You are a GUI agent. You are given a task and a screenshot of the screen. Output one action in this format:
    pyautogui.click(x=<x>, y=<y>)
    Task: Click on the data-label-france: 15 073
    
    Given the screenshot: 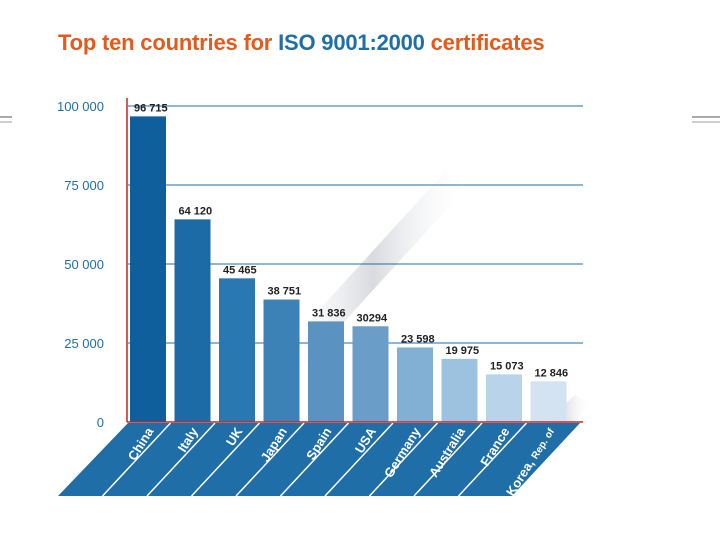 What is the action you would take?
    pyautogui.click(x=507, y=366)
    